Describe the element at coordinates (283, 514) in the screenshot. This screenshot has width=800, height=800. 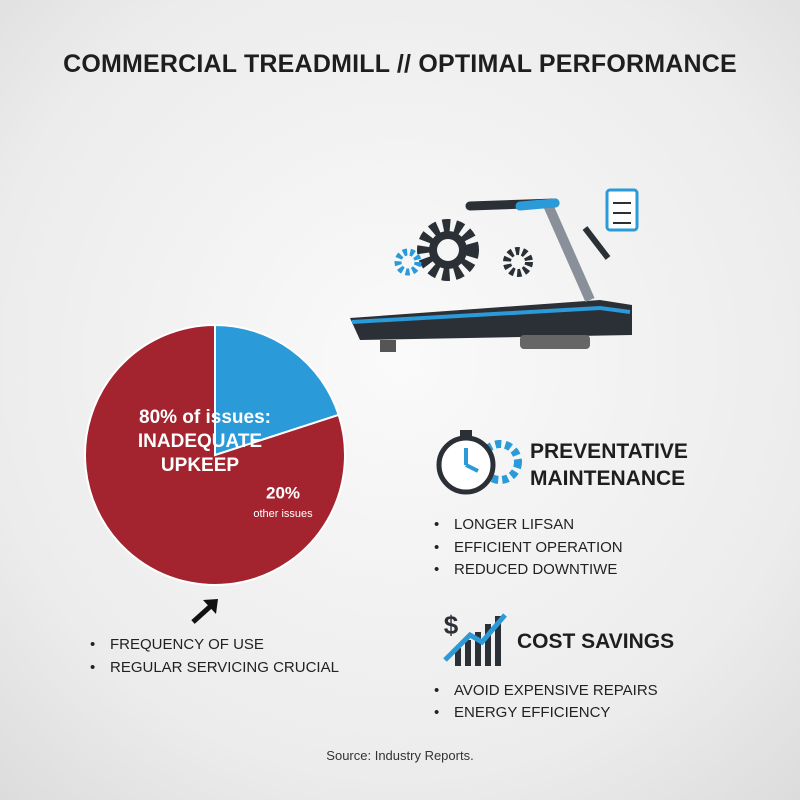
I see `slice-label: other issues` at that location.